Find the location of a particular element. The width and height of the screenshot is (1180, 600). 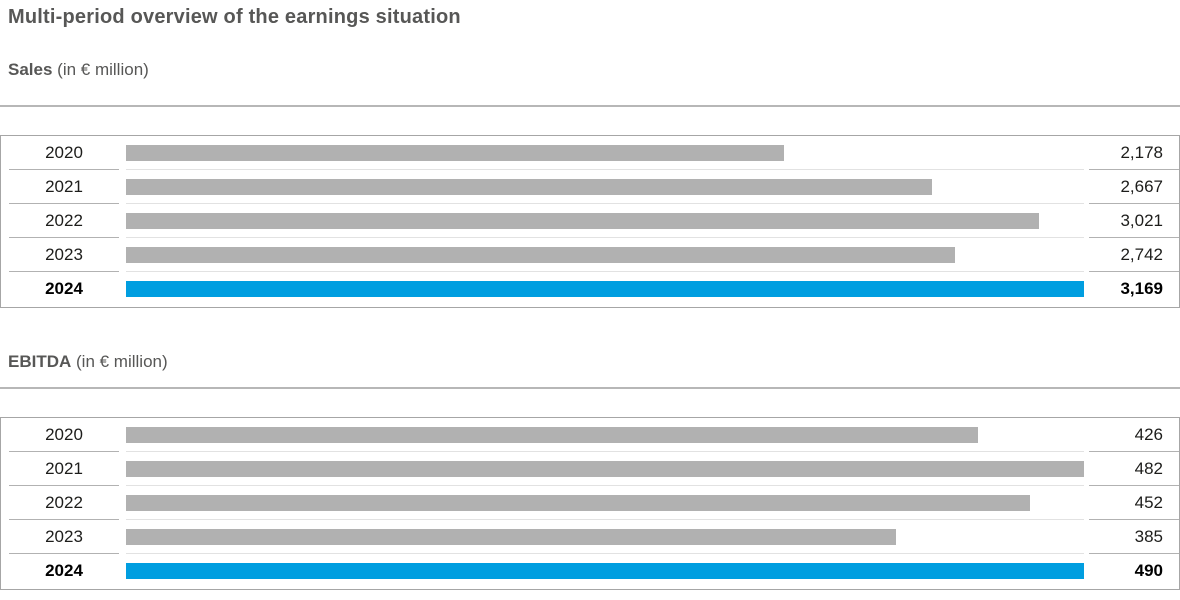

chart-row-2023: 2023 2,742 is located at coordinates (590, 255).